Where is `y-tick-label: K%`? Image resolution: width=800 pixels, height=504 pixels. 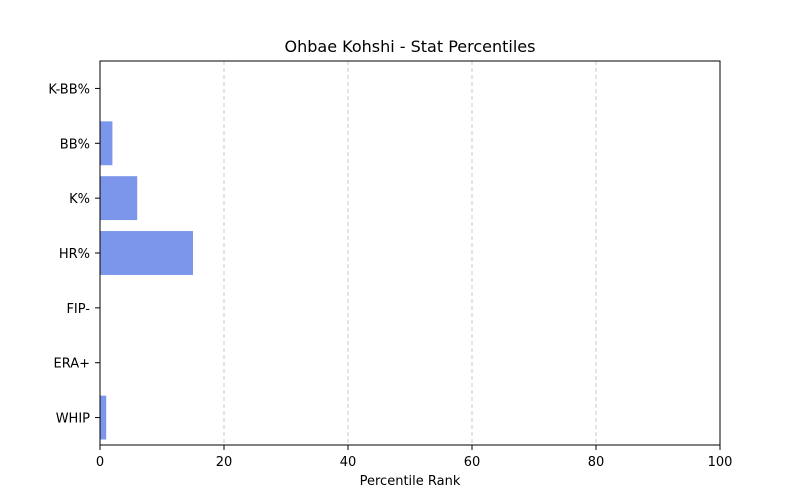 y-tick-label: K% is located at coordinates (79, 199).